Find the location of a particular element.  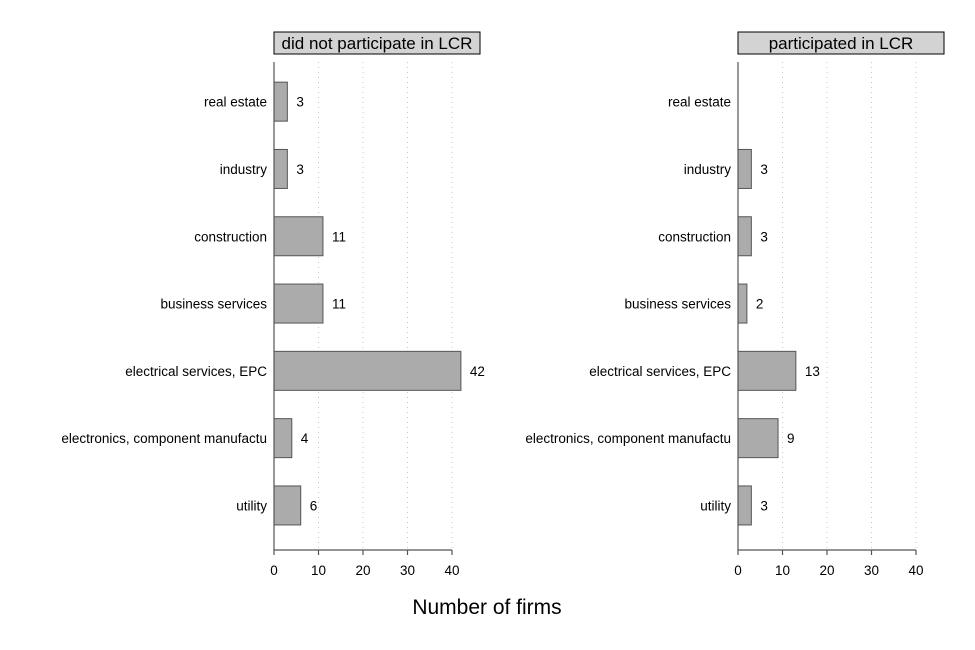

panel-title: did not participate in LCR is located at coordinates (377, 43).